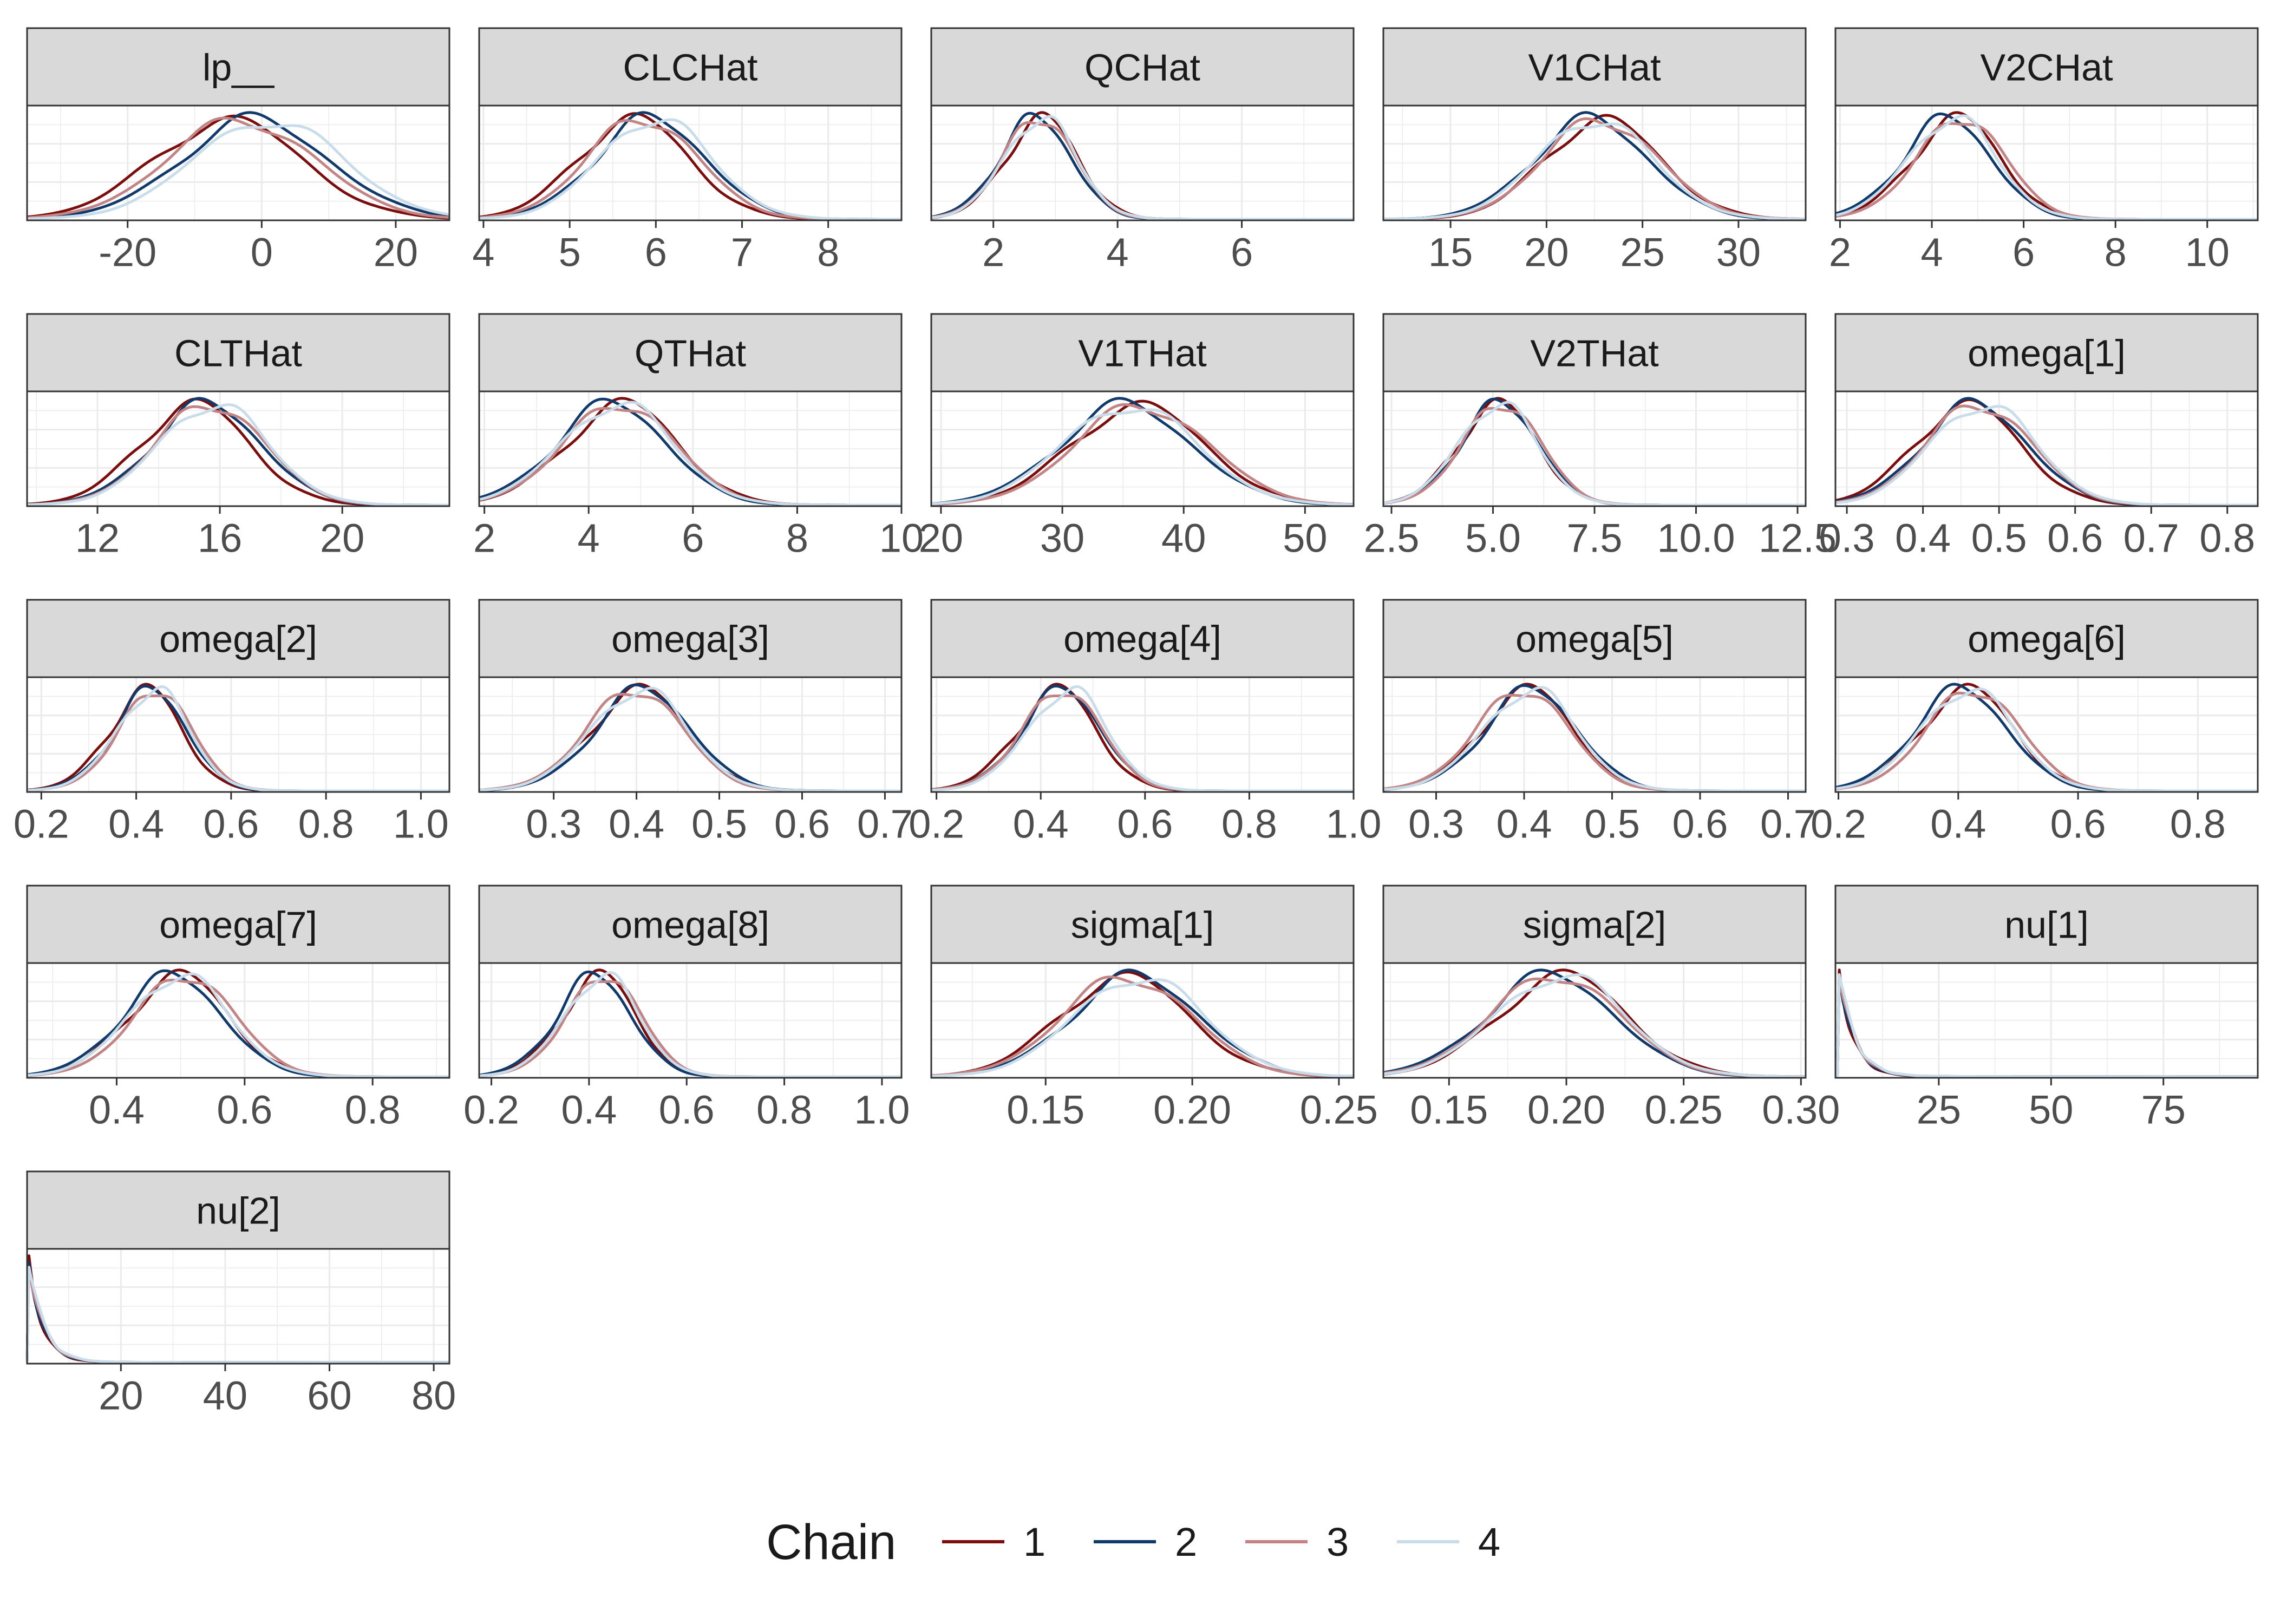 Image resolution: width=2274 pixels, height=1624 pixels. I want to click on x-tick-label: 30, so click(1739, 252).